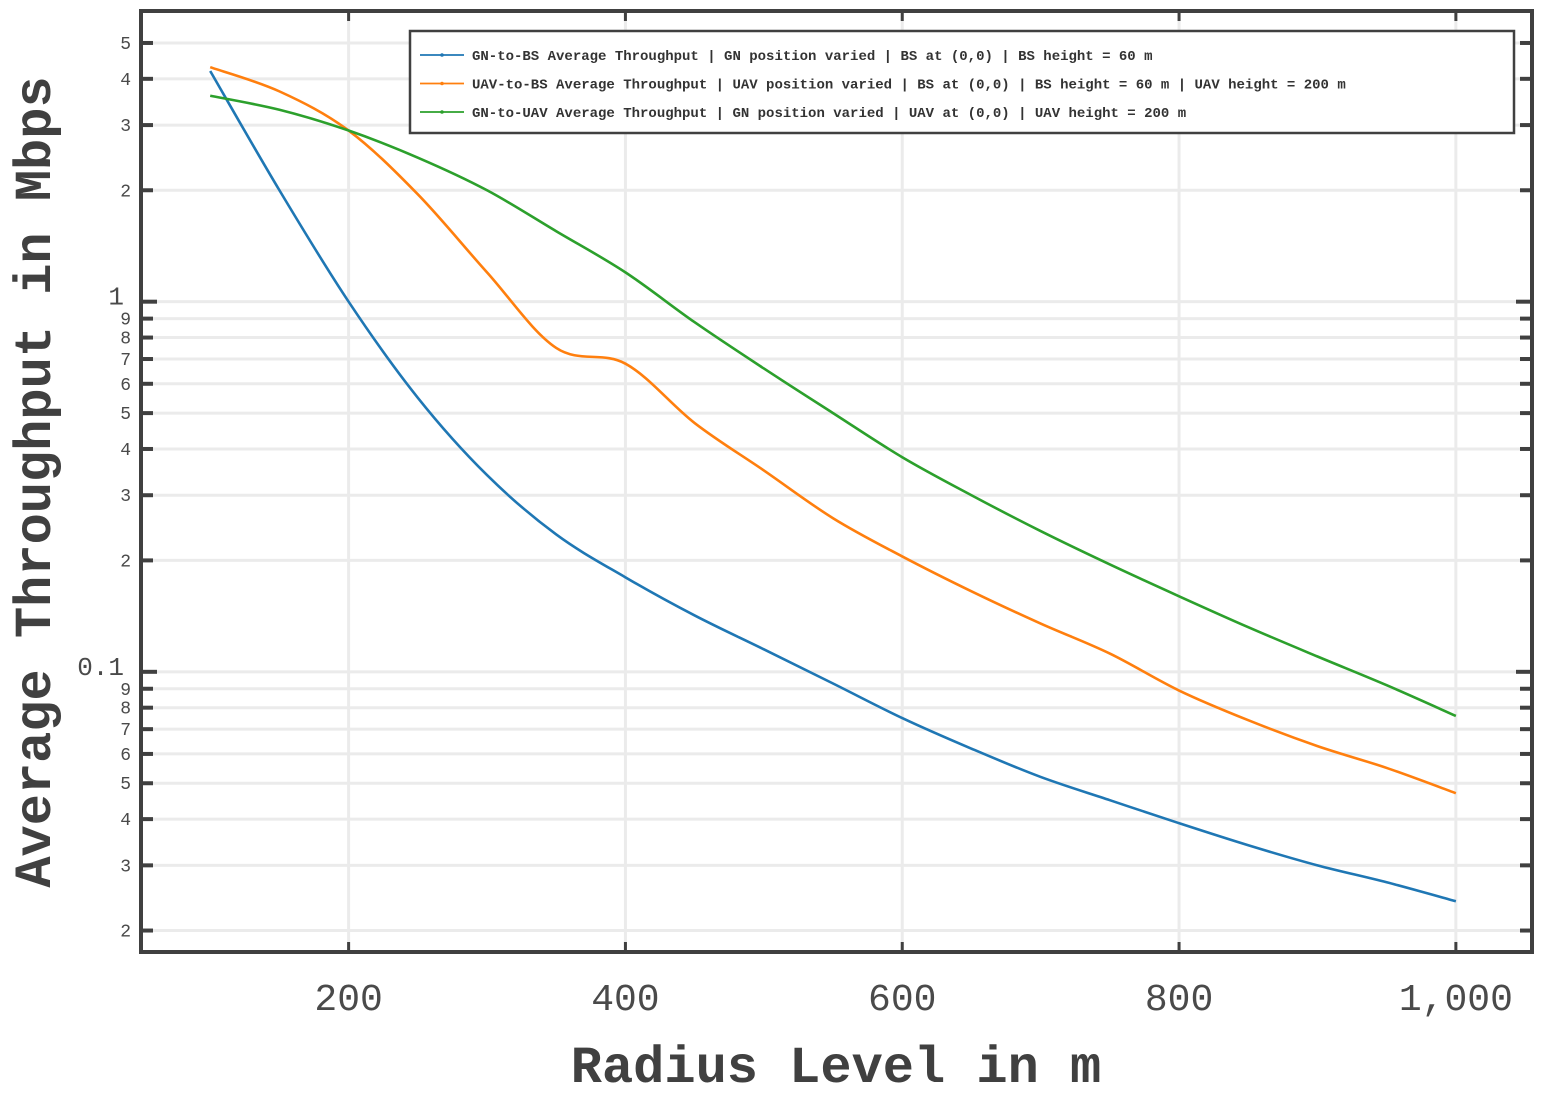 The width and height of the screenshot is (1548, 1098). I want to click on x-tick-label: 200, so click(348, 1000).